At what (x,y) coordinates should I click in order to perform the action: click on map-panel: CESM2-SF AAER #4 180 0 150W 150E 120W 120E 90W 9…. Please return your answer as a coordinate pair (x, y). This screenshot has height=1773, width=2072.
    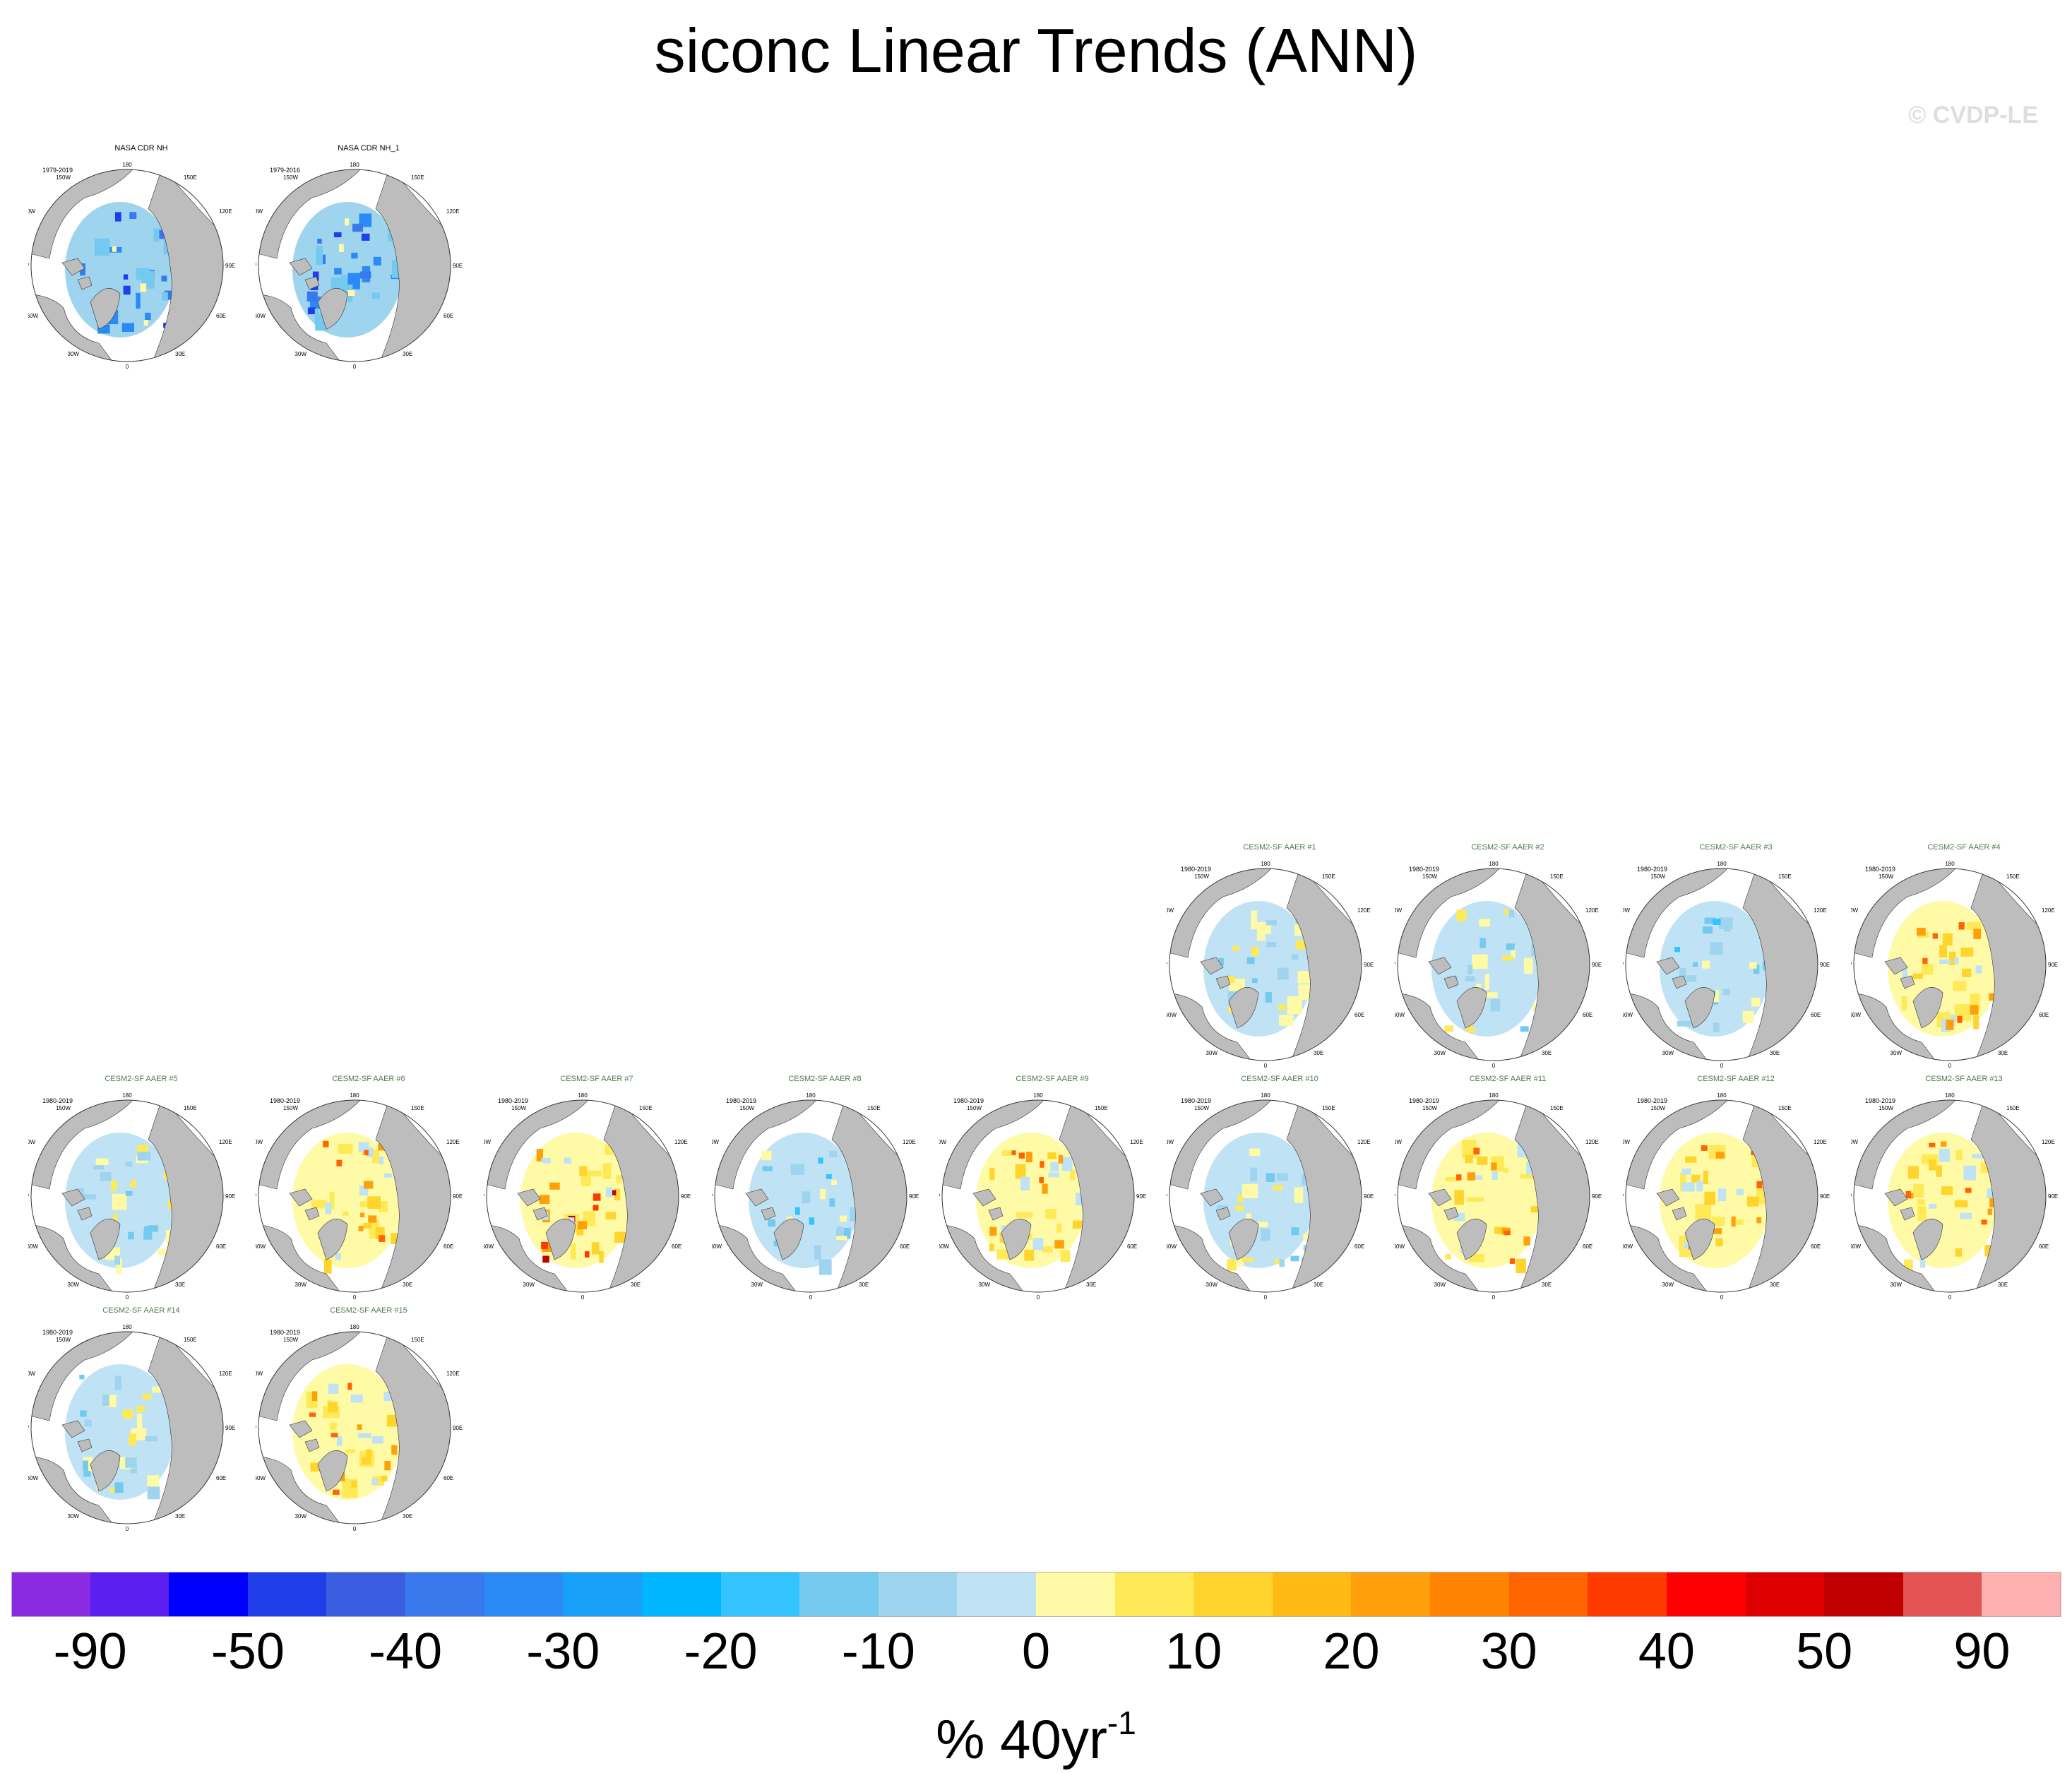
    Looking at the image, I should click on (1961, 960).